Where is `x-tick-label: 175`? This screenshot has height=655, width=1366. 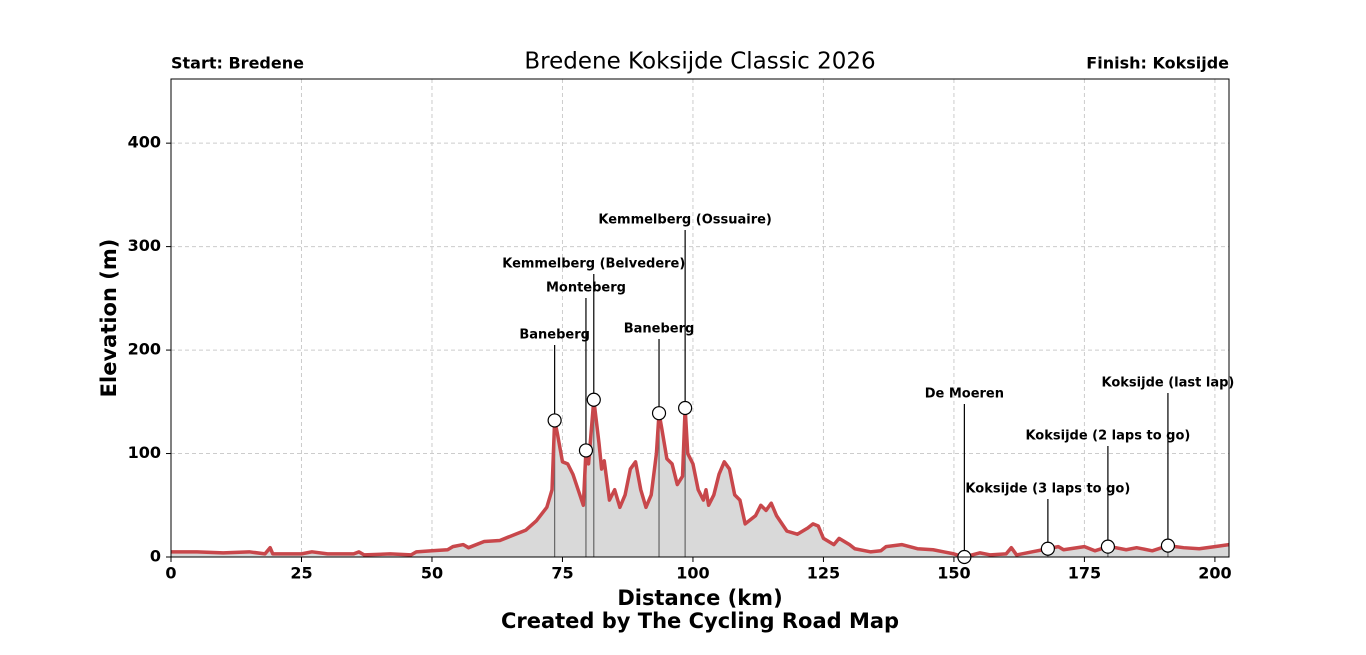 x-tick-label: 175 is located at coordinates (1084, 573).